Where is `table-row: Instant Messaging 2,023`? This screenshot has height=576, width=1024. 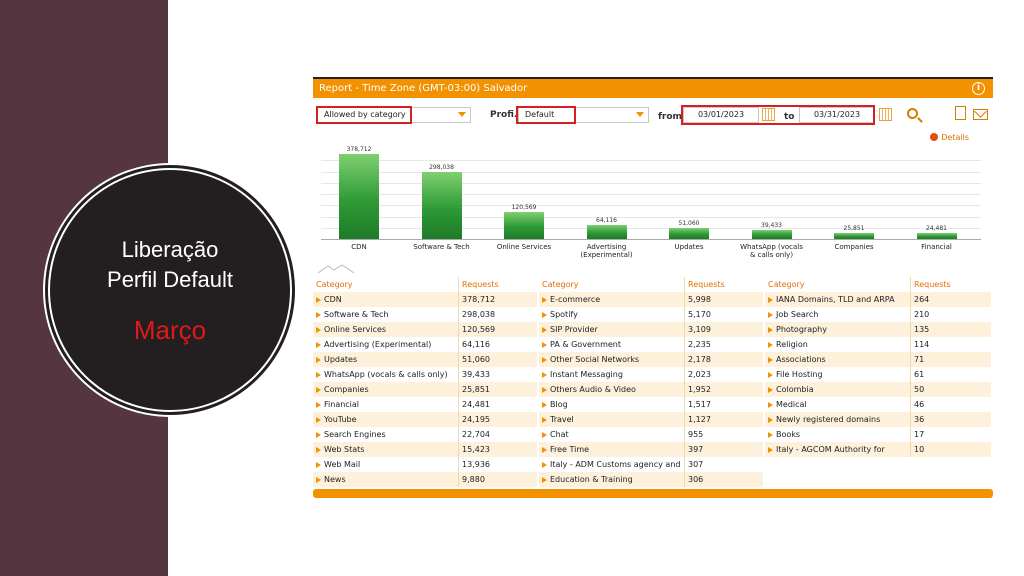 table-row: Instant Messaging 2,023 is located at coordinates (651, 374).